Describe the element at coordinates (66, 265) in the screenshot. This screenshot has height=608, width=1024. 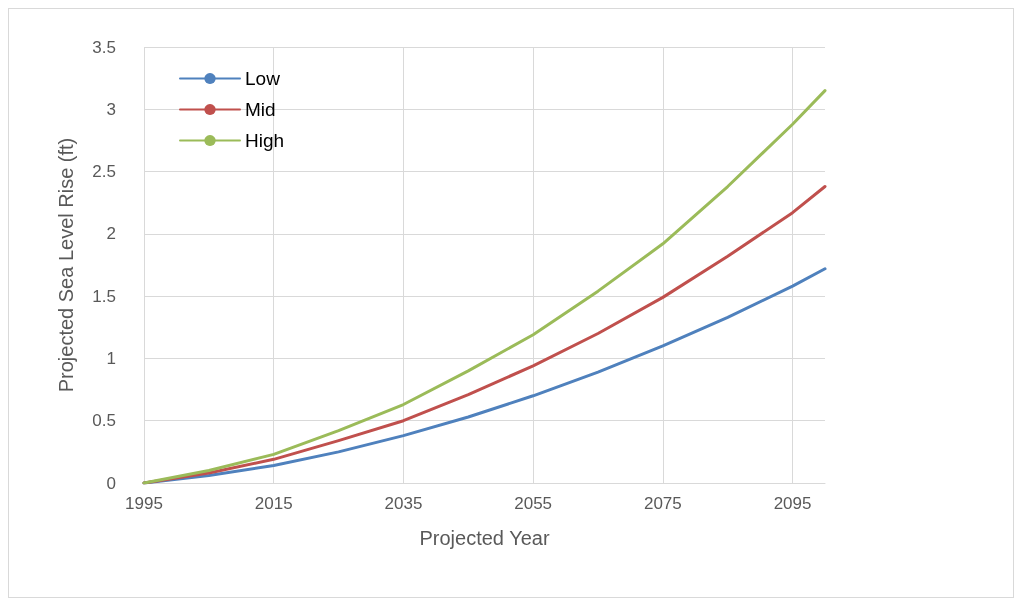
I see `y-axis-title: Projected Sea Level Rise (ft)` at that location.